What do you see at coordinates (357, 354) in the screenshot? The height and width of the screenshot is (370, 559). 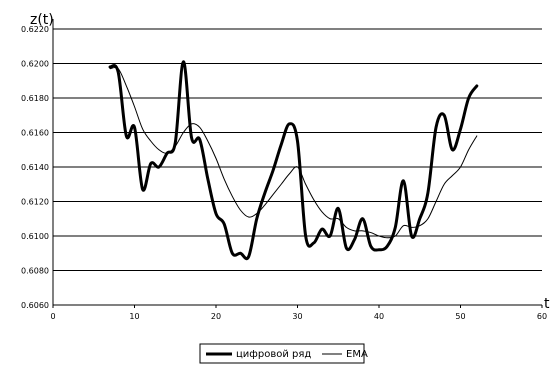 I see `legend-label-series-2: EMA` at bounding box center [357, 354].